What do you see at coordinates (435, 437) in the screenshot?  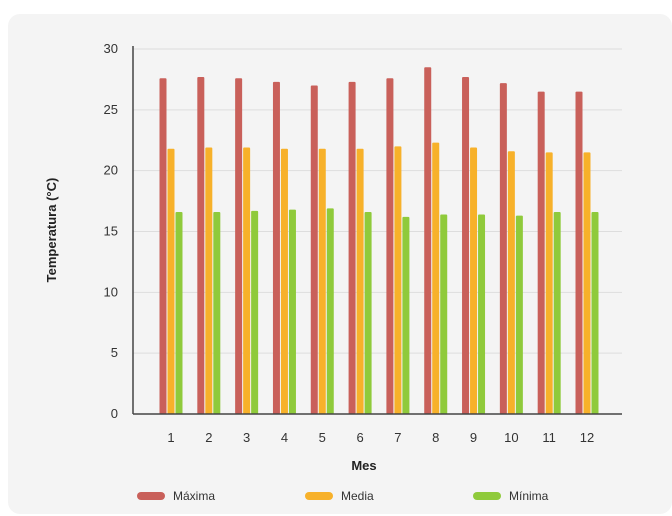 I see `x-tick-label: 8` at bounding box center [435, 437].